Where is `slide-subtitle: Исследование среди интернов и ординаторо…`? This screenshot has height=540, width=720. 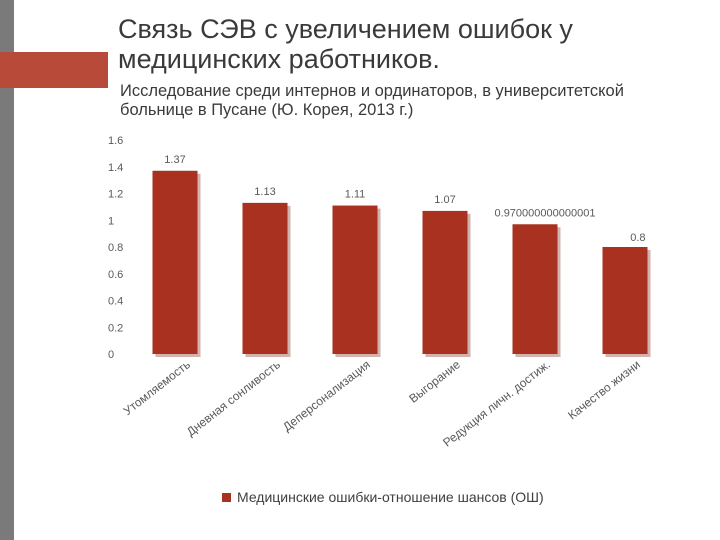
slide-subtitle: Исследование среди интернов и ординаторо… is located at coordinates (372, 100).